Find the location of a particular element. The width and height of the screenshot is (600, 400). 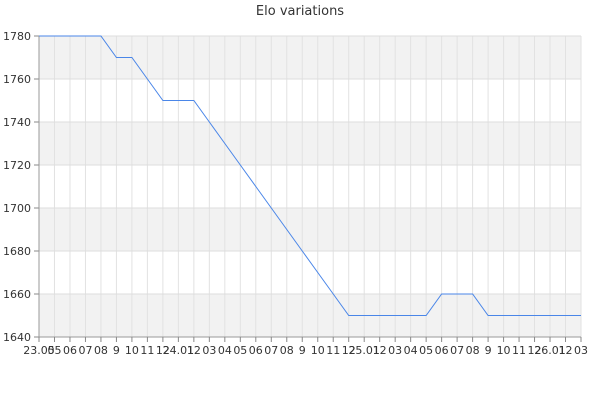

y-tick-label: 1740 is located at coordinates (17, 122).